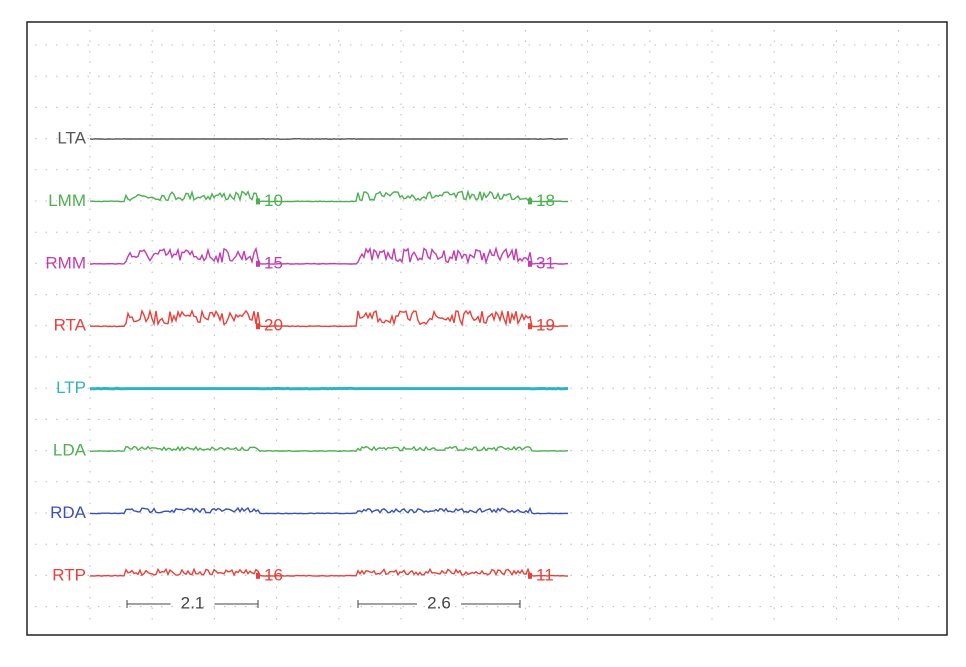 This screenshot has width=966, height=667. Describe the element at coordinates (545, 325) in the screenshot. I see `annotation: 19` at that location.